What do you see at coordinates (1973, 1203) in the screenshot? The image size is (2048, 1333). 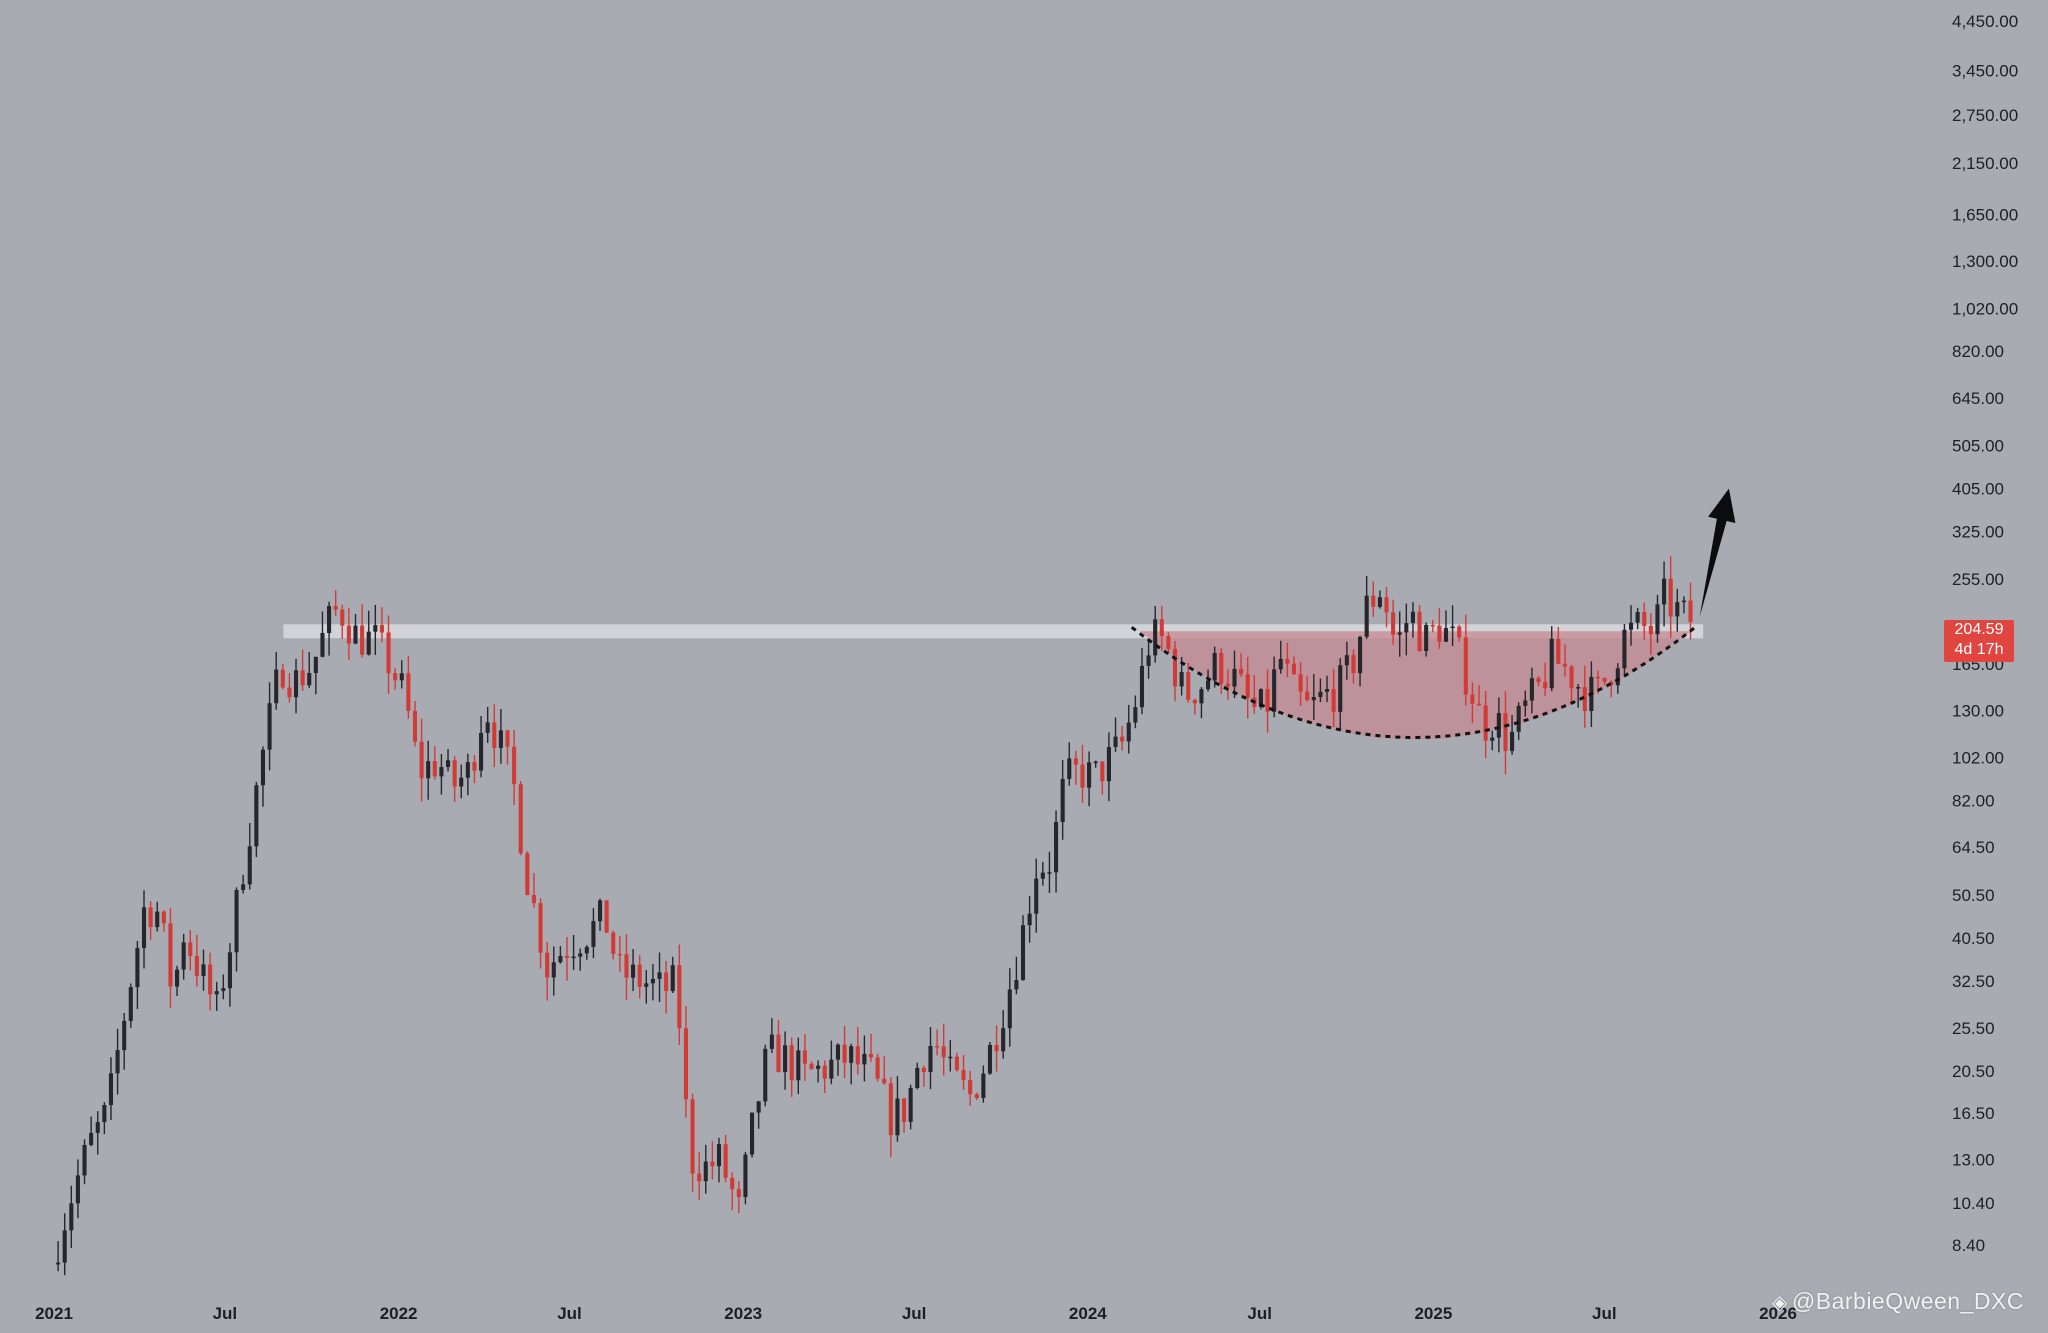 I see `y-tick-label: 10.40` at bounding box center [1973, 1203].